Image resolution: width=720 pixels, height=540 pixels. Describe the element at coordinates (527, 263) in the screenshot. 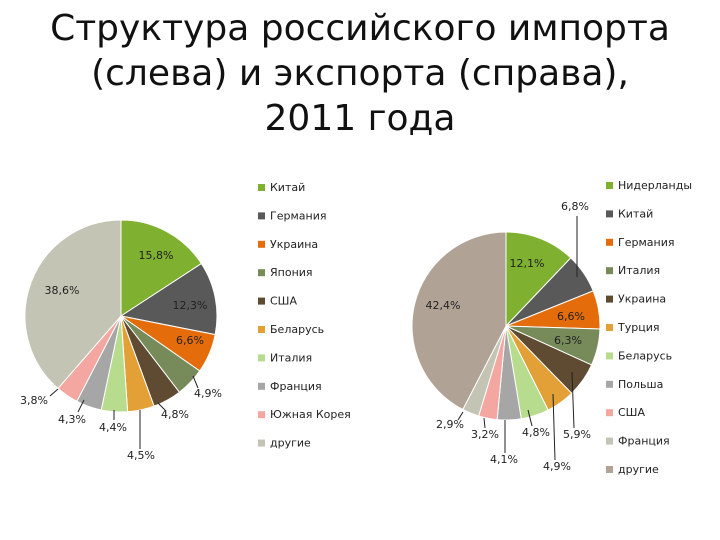

I see `pie-2-data-label-1: 12,1%` at that location.